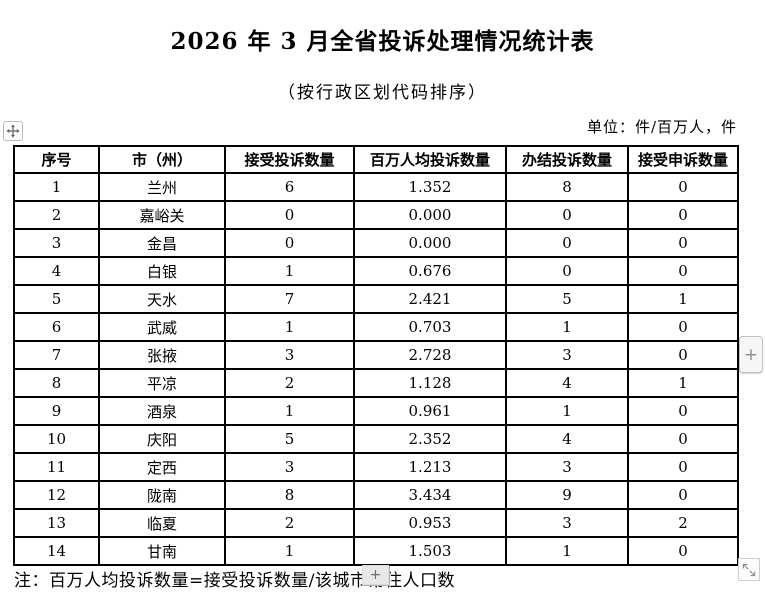  Describe the element at coordinates (162, 187) in the screenshot. I see `table-cell: 兰州` at that location.